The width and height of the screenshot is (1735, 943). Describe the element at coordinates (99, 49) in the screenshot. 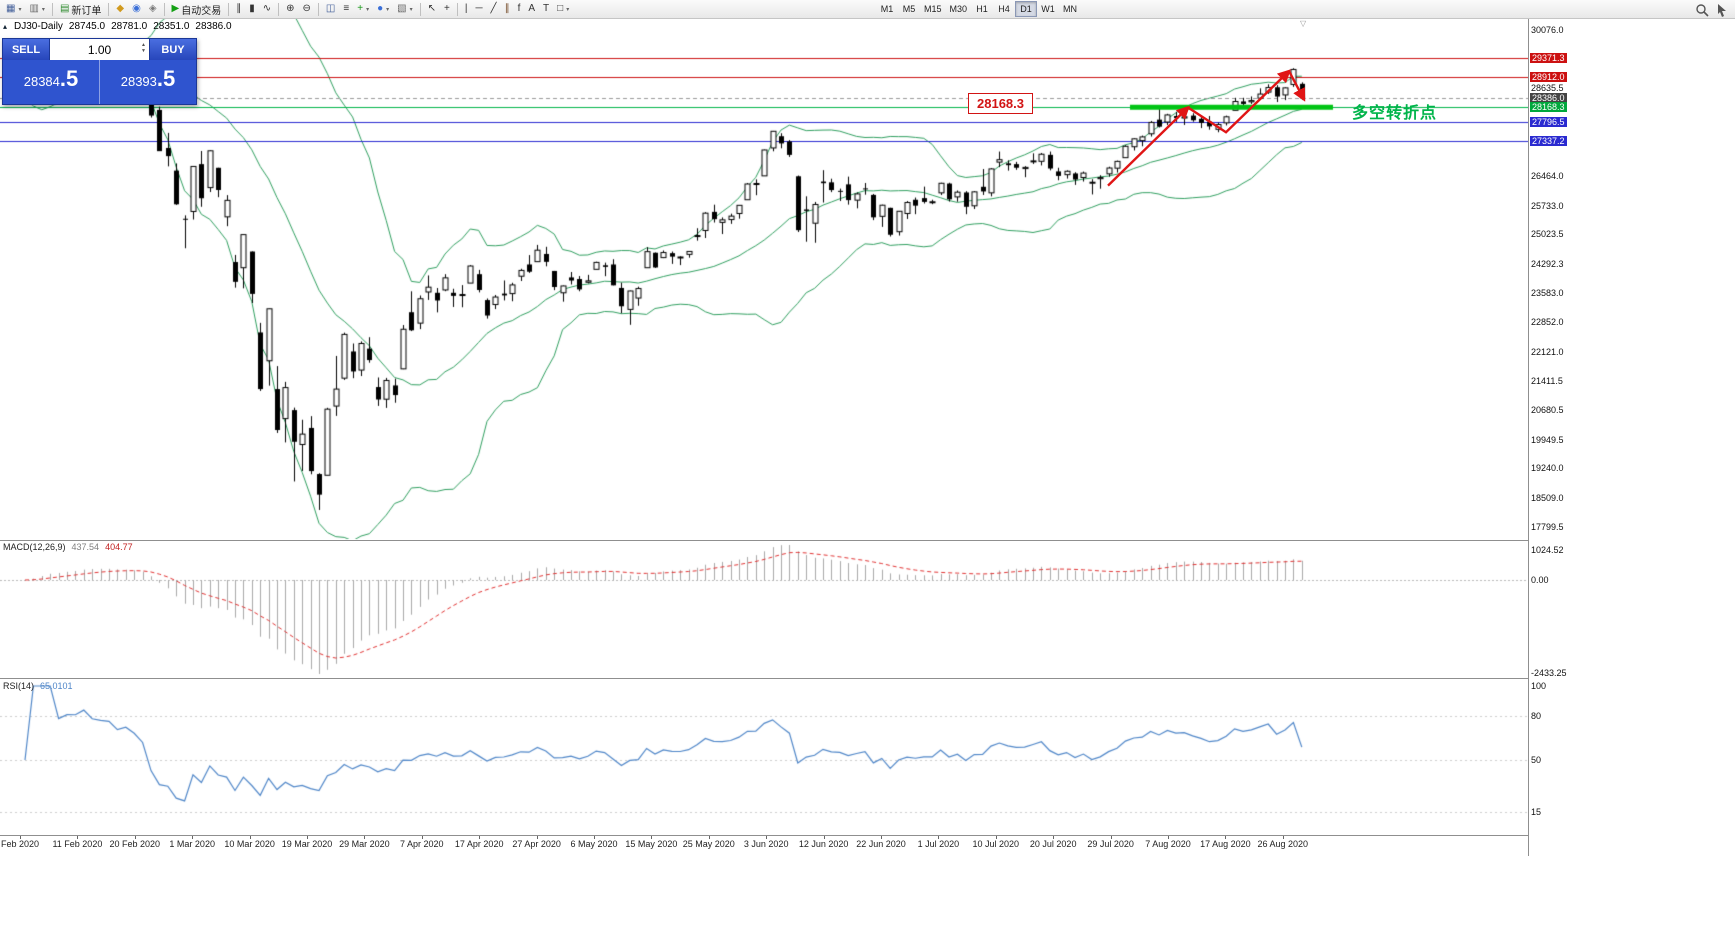

I see `volume-input: 1.00 ▲ ▼` at that location.